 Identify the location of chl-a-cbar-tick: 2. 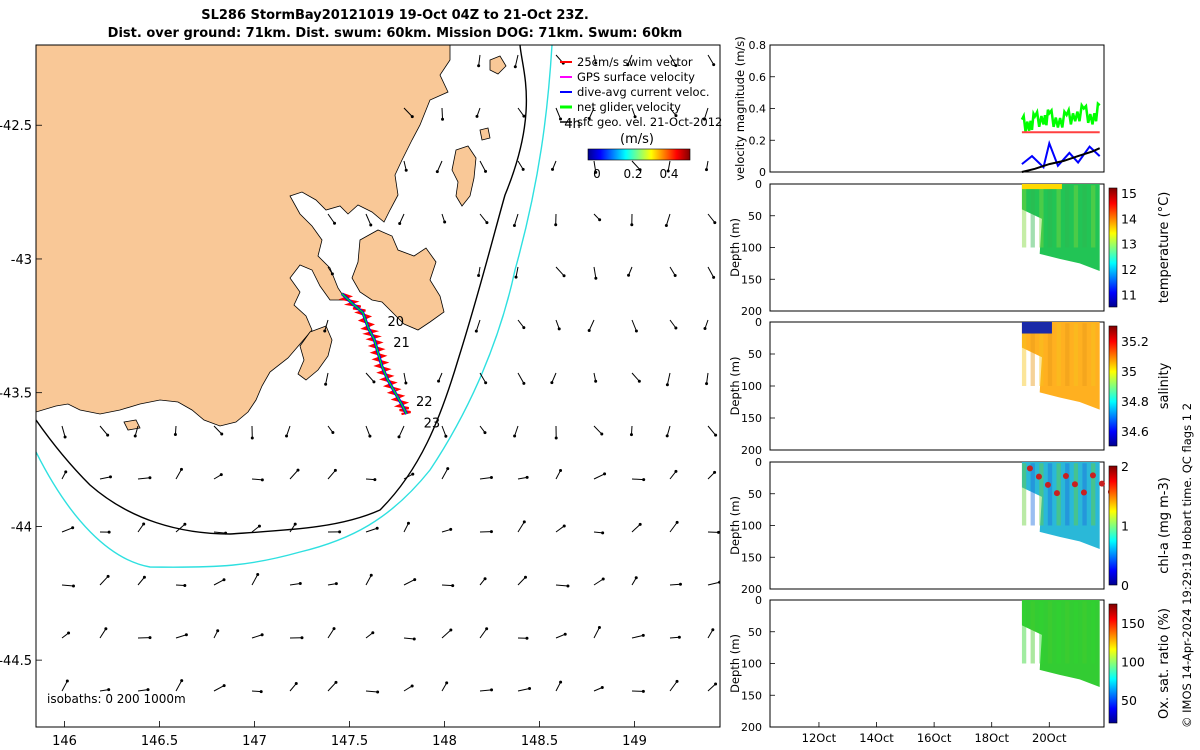
(1125, 466).